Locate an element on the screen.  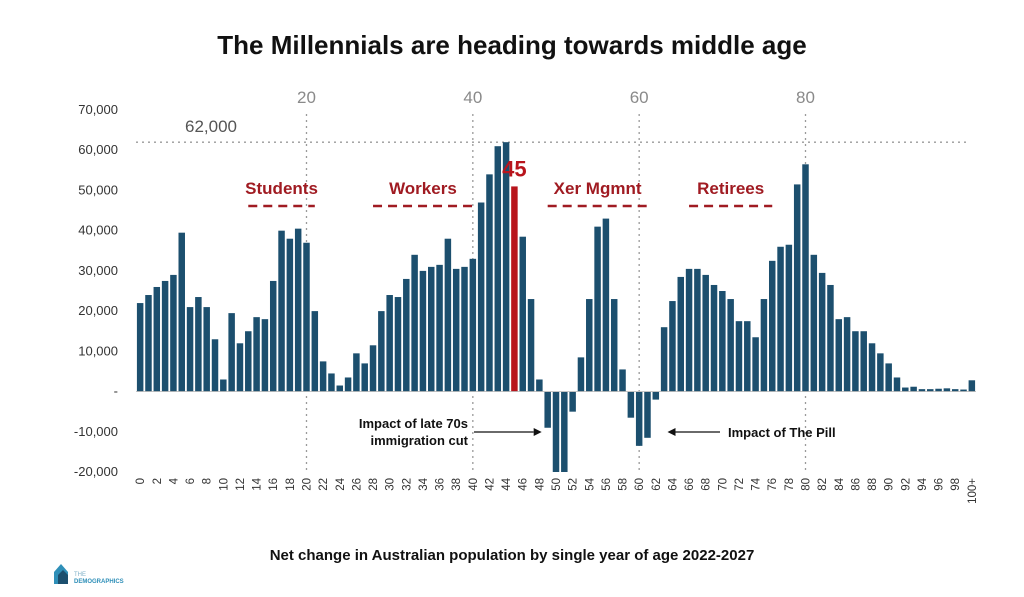
group-label-retirees: Retirees is located at coordinates (730, 188).